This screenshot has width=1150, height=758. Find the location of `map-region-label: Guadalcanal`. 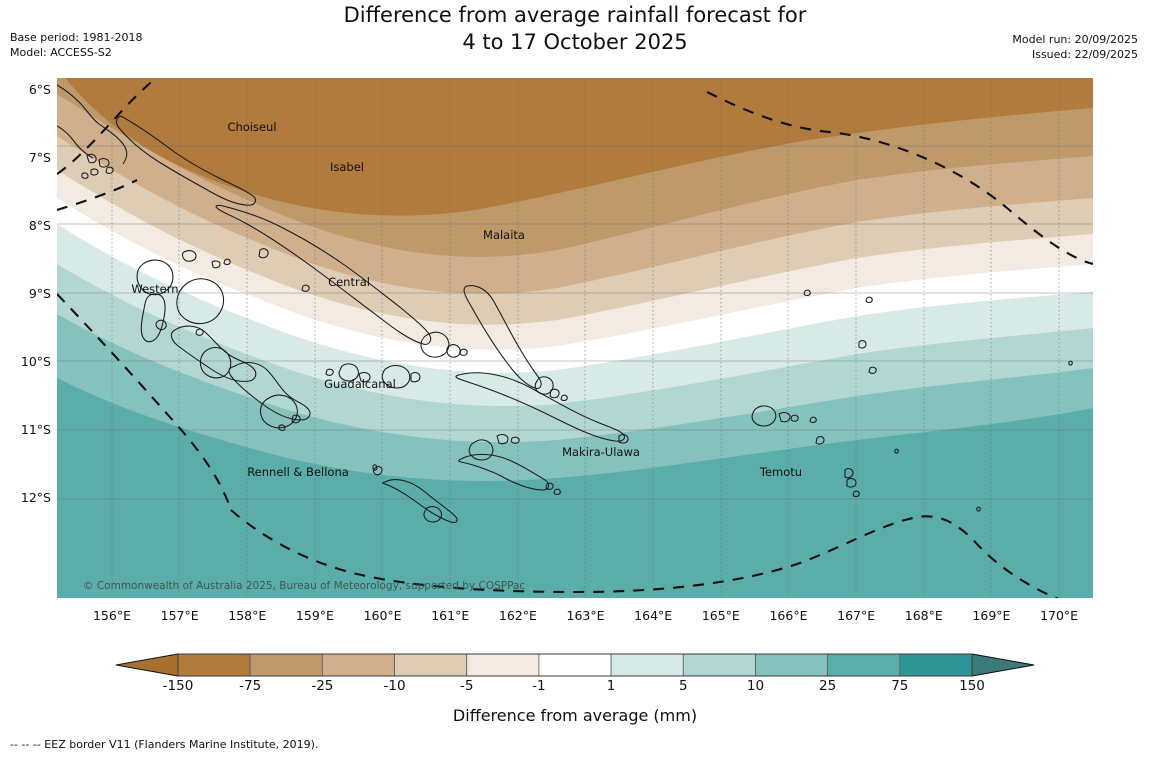

map-region-label: Guadalcanal is located at coordinates (360, 384).